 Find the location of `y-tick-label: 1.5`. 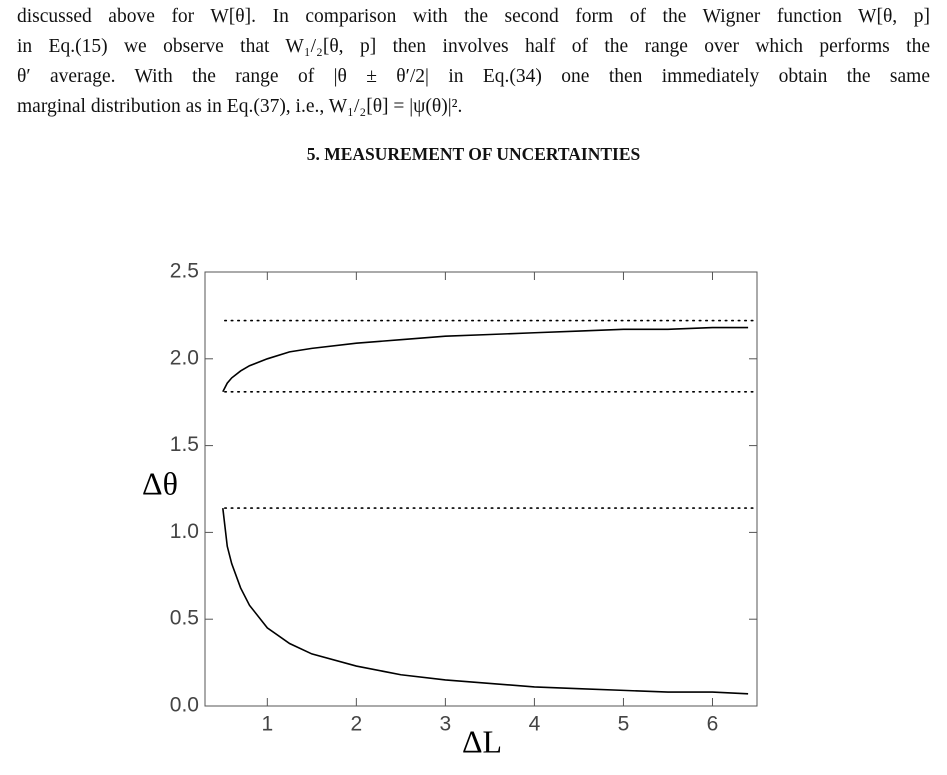

y-tick-label: 1.5 is located at coordinates (184, 444).